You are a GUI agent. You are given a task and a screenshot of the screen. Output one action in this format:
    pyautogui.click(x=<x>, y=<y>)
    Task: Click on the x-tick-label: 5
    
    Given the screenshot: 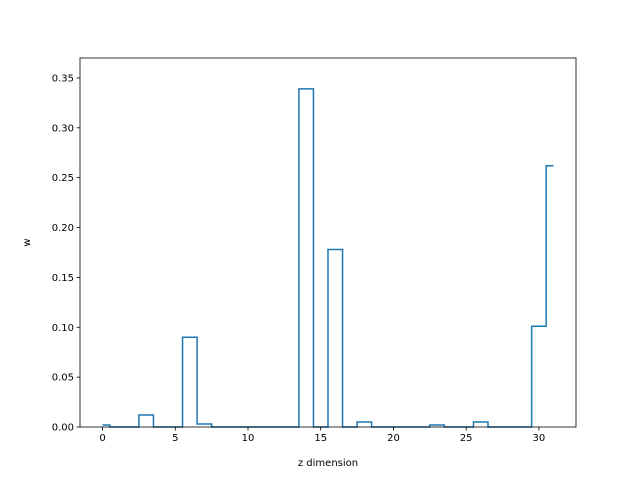 What is the action you would take?
    pyautogui.click(x=175, y=438)
    